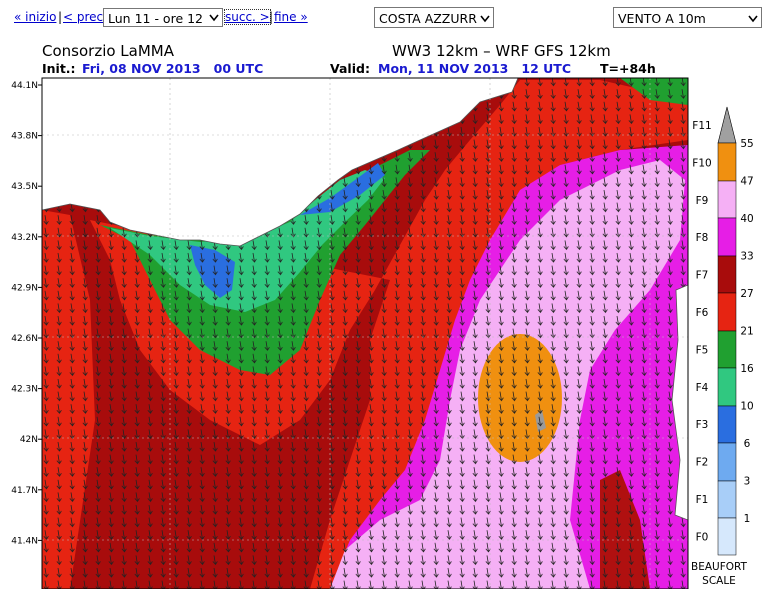 This screenshot has width=764, height=589. I want to click on area-select: COSTA AZZURR, so click(434, 17).